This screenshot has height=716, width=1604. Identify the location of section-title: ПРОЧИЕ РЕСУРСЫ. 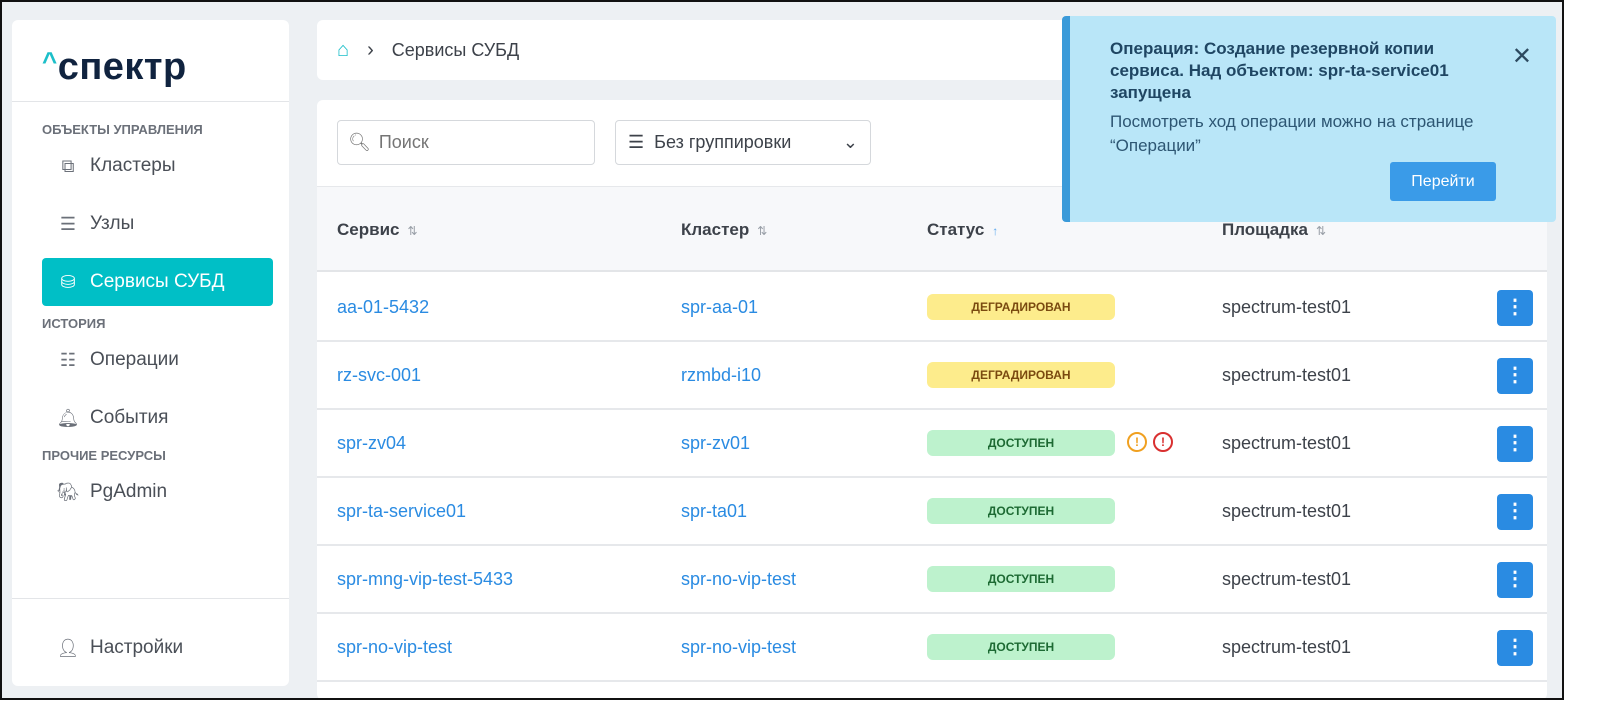
(104, 455).